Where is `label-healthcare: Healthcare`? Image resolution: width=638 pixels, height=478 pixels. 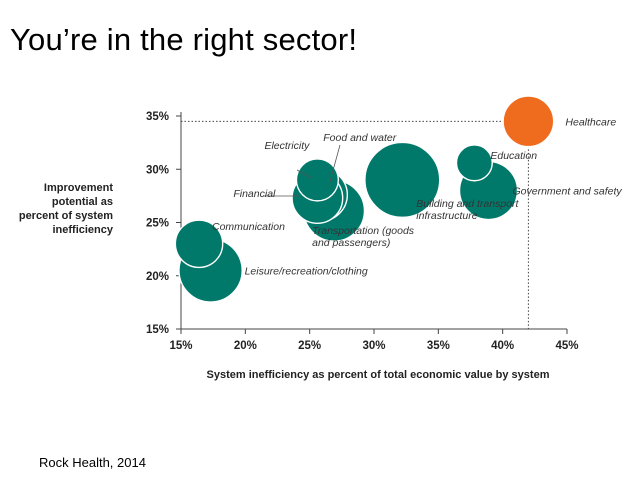
label-healthcare: Healthcare is located at coordinates (590, 122).